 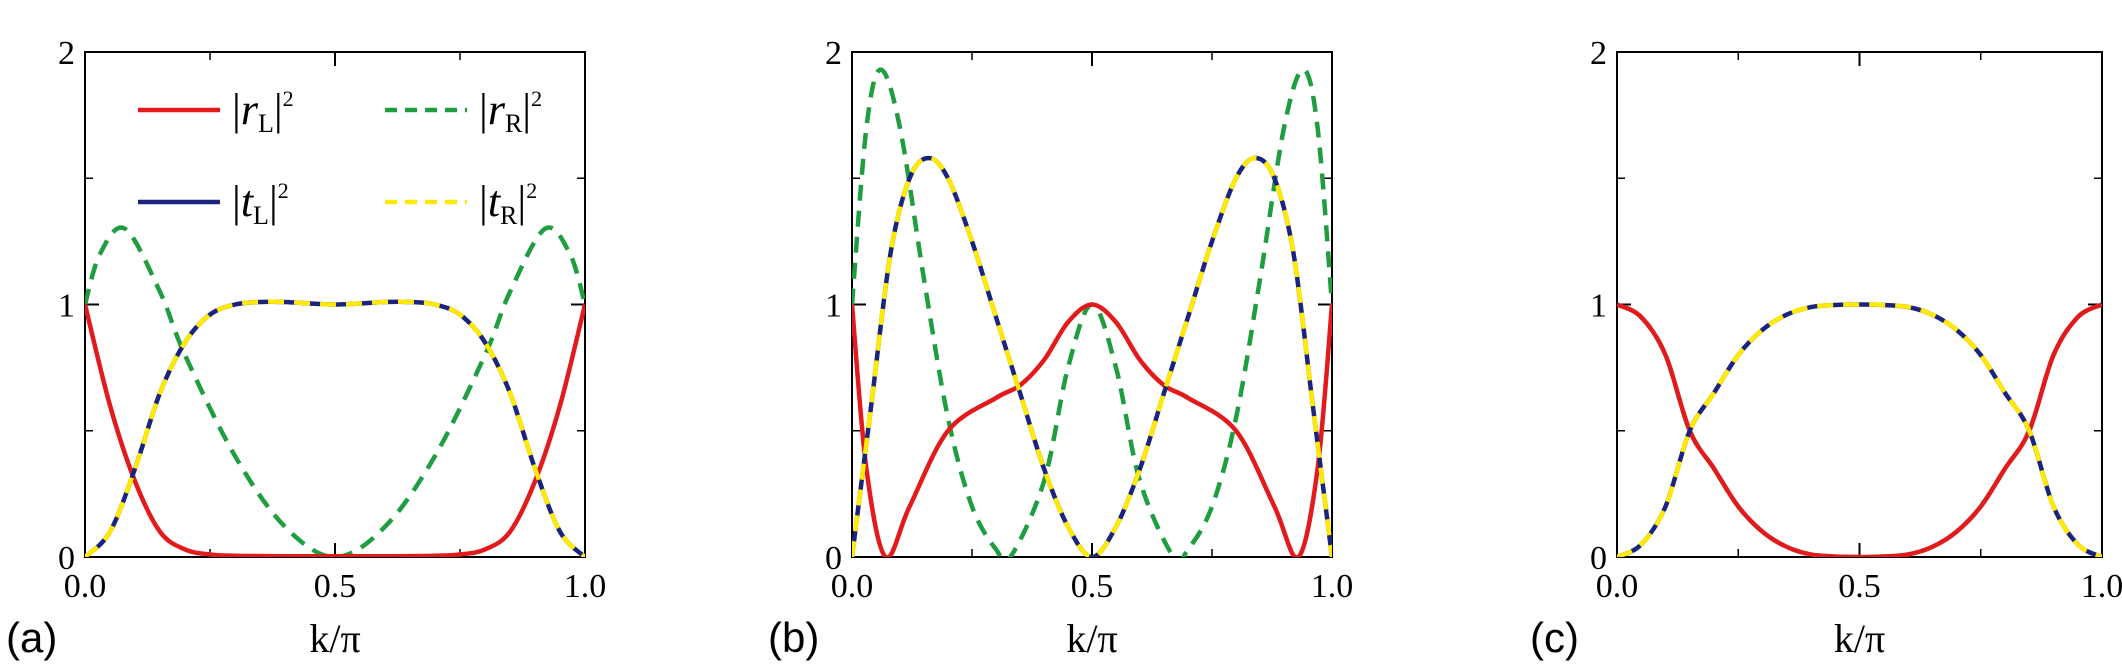 I want to click on legend-label: |tL|2, so click(x=260, y=203).